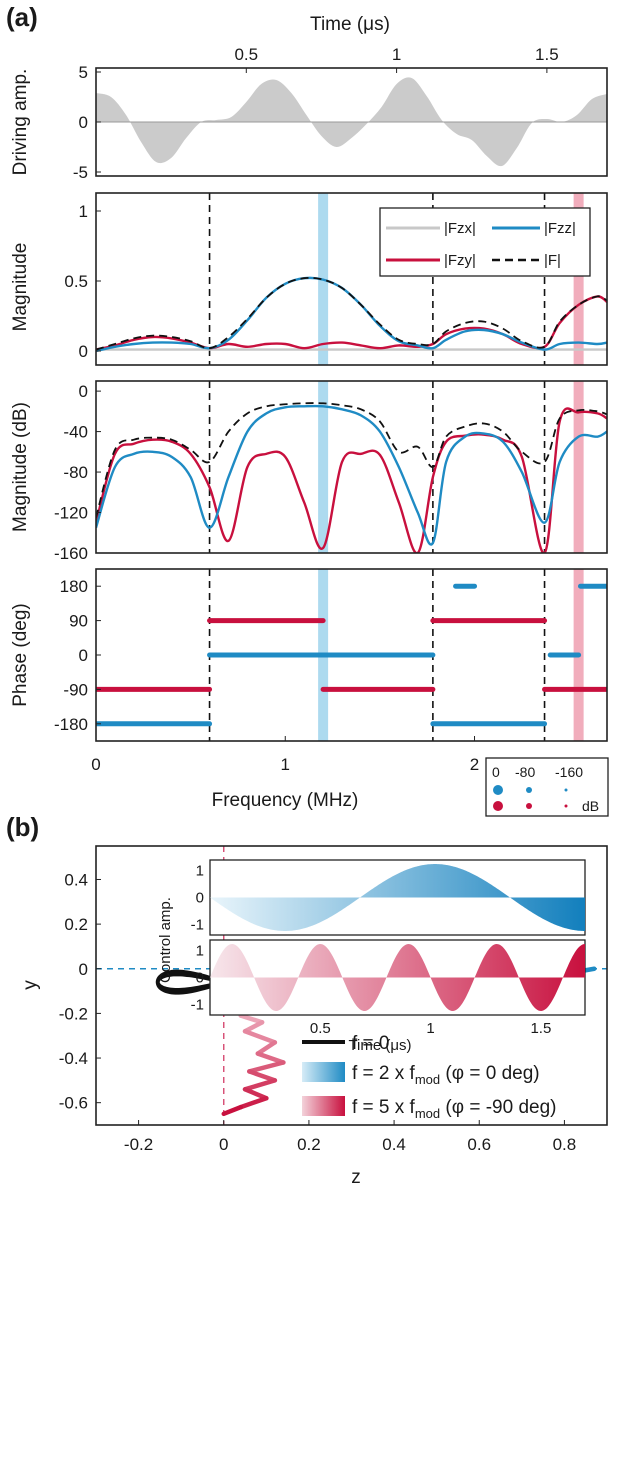  Describe the element at coordinates (76, 879) in the screenshot. I see `trajectory-y-tick-label: 0.4` at that location.